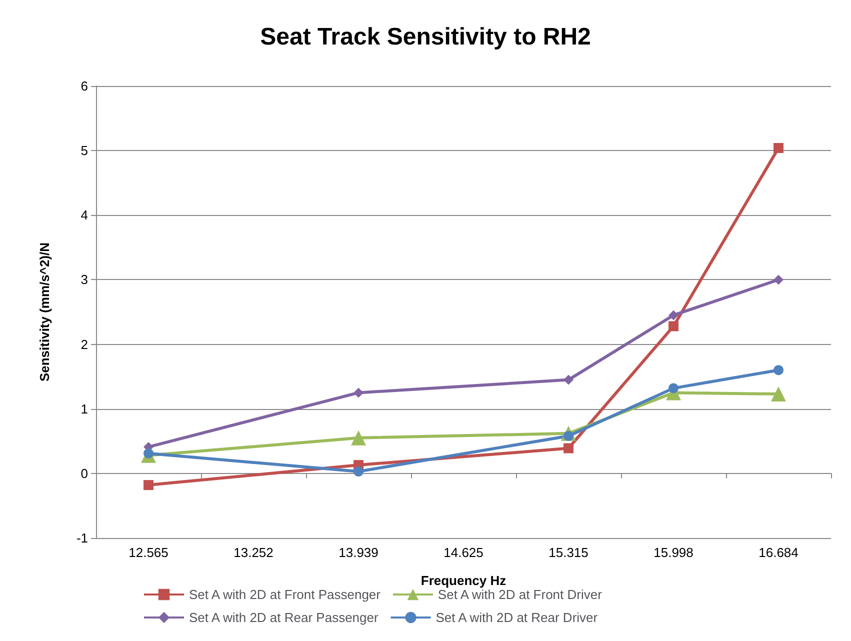 The height and width of the screenshot is (641, 851). I want to click on legend-label: Set A with 2D at Front Passenger, so click(285, 594).